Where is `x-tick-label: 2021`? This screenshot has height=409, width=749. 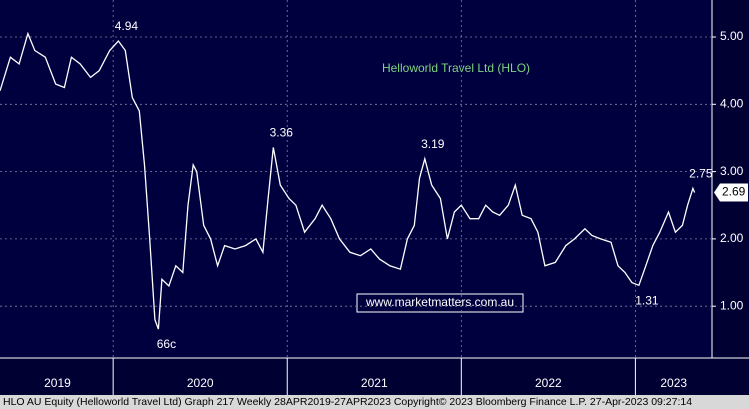 x-tick-label: 2021 is located at coordinates (374, 383).